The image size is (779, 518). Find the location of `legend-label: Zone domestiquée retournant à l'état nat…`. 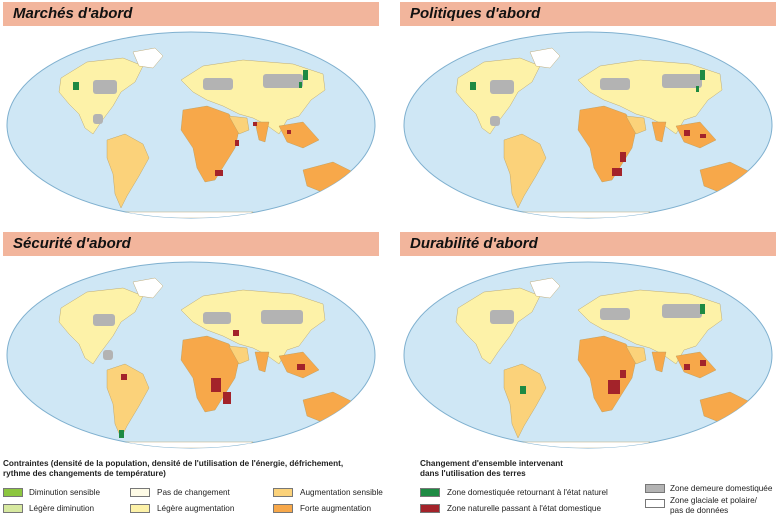

legend-label: Zone domestiquée retournant à l'état nat… is located at coordinates (527, 492).